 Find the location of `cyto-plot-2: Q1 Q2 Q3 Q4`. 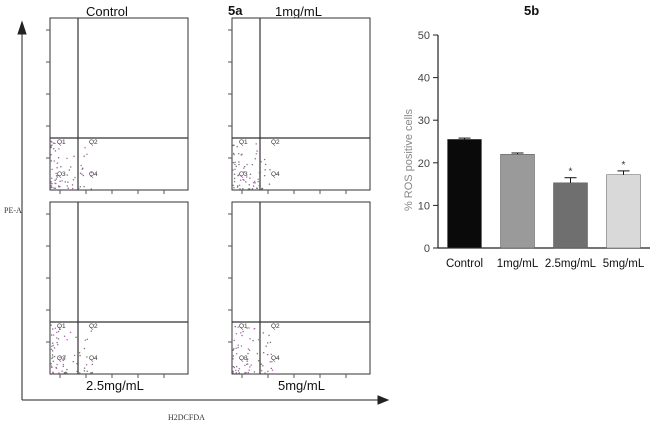

cyto-plot-2: Q1 Q2 Q3 Q4 is located at coordinates (117, 289).